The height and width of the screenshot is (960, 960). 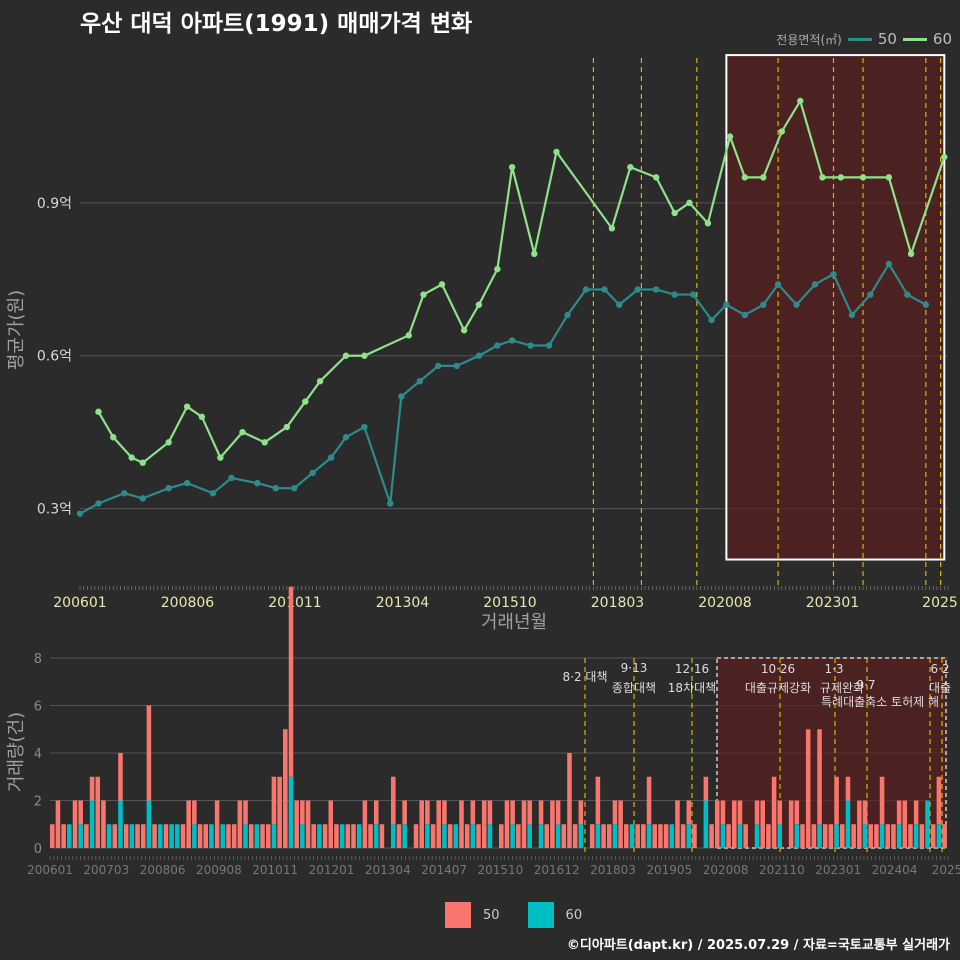 What do you see at coordinates (275, 870) in the screenshot?
I see `bar-x-tick-label: 201011` at bounding box center [275, 870].